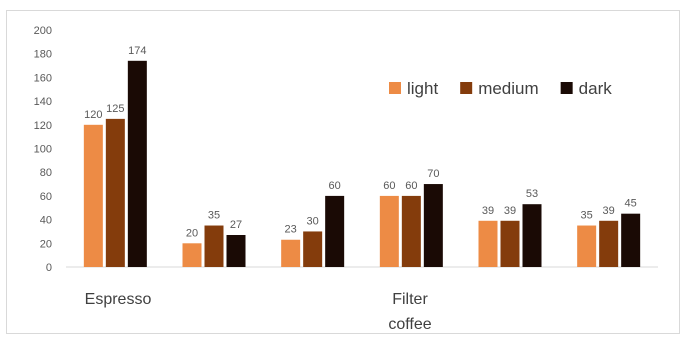  I want to click on legend-swatch-light, so click(395, 88).